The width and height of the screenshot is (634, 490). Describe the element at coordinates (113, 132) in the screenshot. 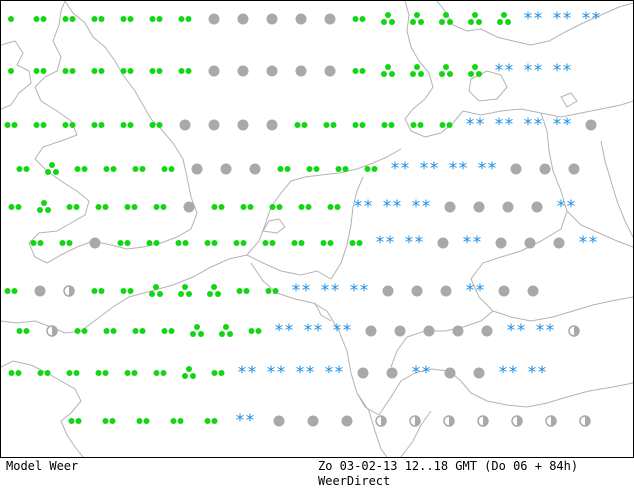

I see `coastline-britain` at that location.